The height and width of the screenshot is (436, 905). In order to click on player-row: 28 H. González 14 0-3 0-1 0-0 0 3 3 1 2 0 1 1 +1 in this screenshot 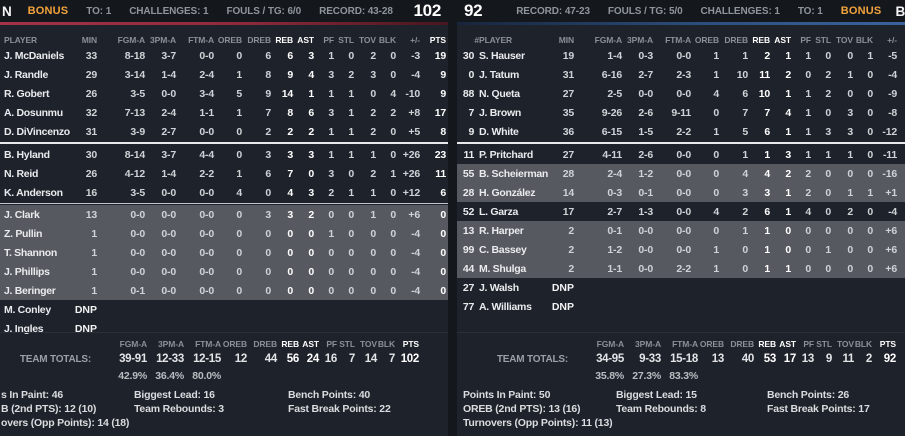, I will do `click(681, 192)`.